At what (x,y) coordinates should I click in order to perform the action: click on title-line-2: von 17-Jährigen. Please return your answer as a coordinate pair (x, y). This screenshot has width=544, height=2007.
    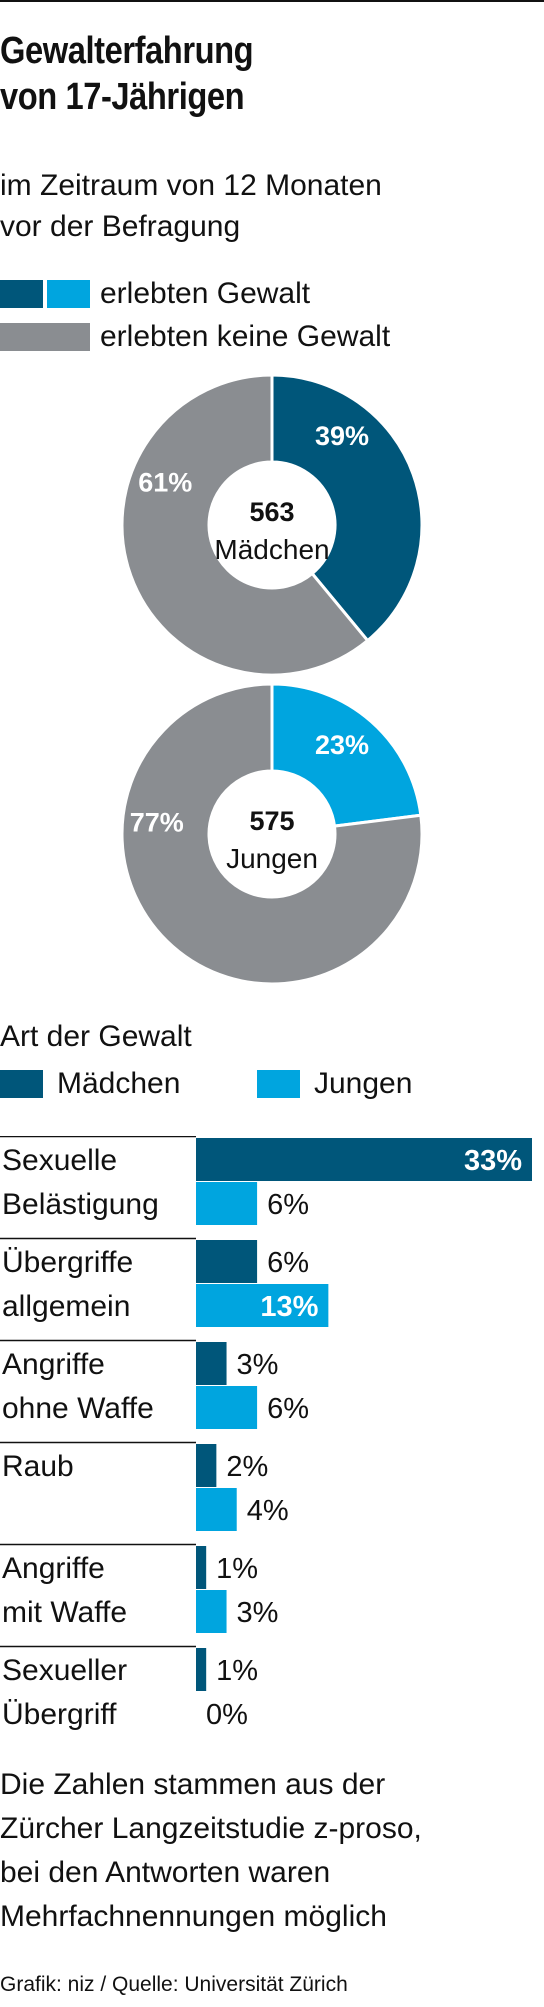
    Looking at the image, I should click on (122, 97).